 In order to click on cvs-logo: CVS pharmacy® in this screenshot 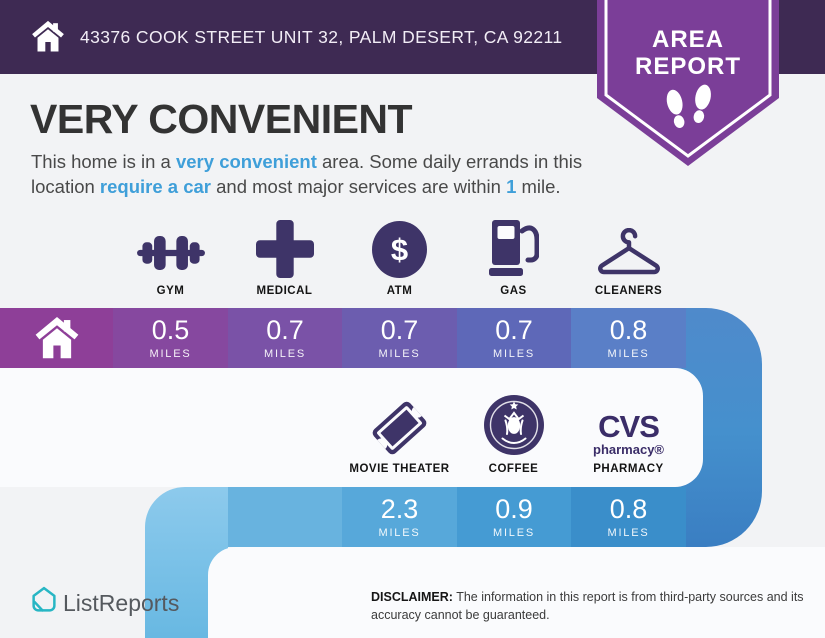, I will do `click(628, 433)`.